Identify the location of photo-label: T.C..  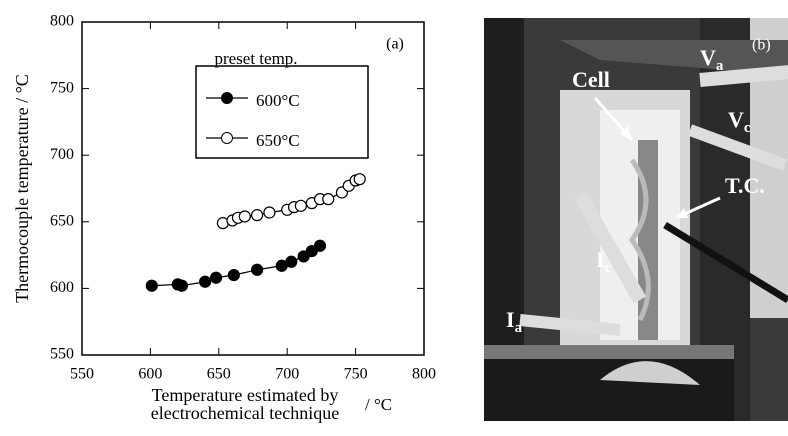
(745, 185).